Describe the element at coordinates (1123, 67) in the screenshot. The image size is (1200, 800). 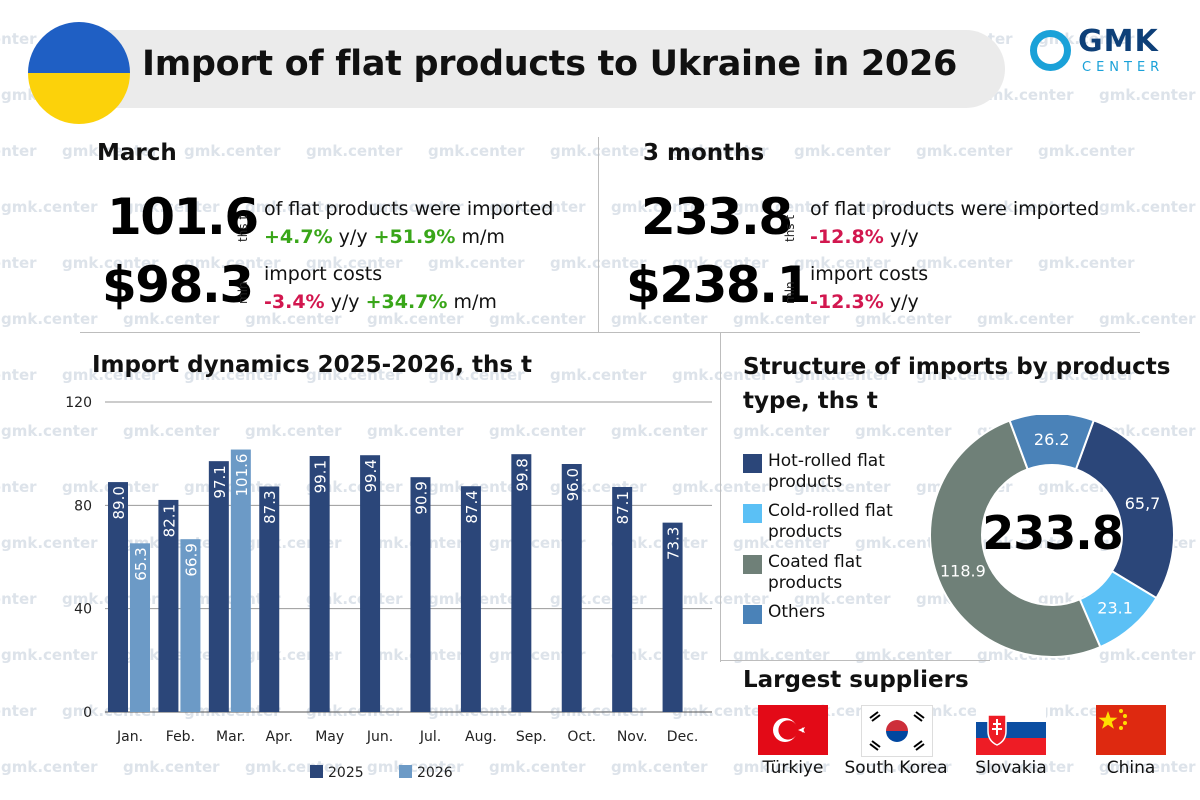
I see `logo-subtext: CENTER` at that location.